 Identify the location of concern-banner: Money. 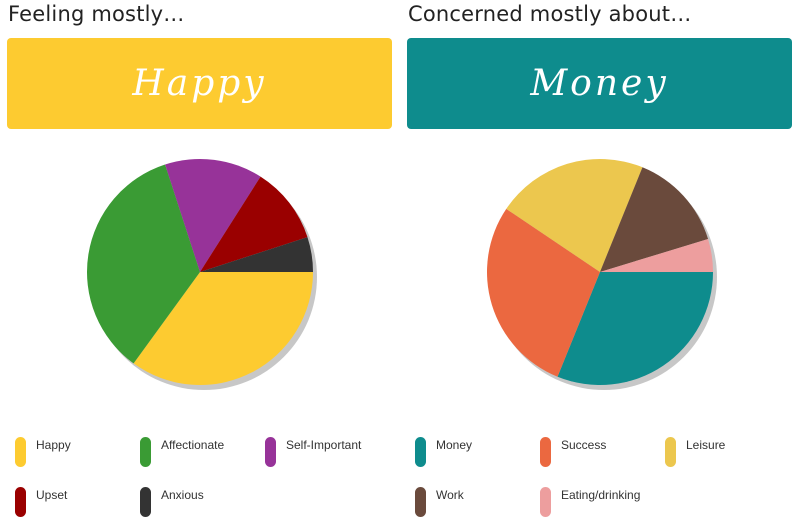
(599, 83).